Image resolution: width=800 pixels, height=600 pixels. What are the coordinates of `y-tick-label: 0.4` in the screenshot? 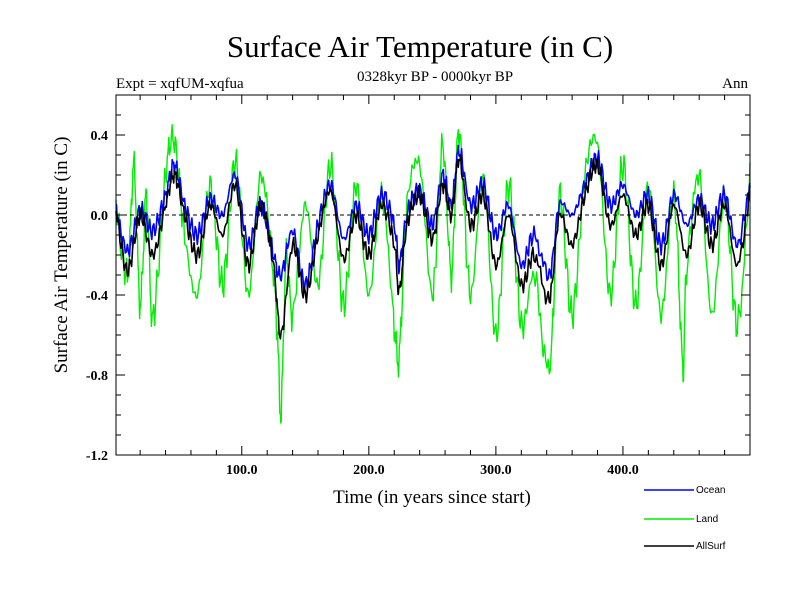 It's located at (100, 136).